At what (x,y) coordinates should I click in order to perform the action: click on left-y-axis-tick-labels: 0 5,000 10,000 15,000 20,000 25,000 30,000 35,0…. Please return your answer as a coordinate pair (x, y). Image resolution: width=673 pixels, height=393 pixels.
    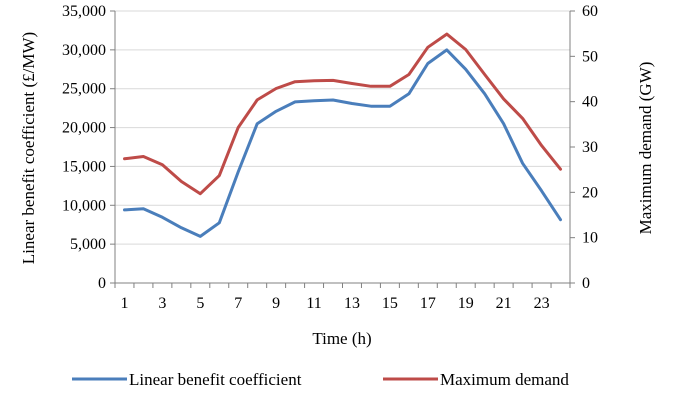
    Looking at the image, I should click on (84, 147).